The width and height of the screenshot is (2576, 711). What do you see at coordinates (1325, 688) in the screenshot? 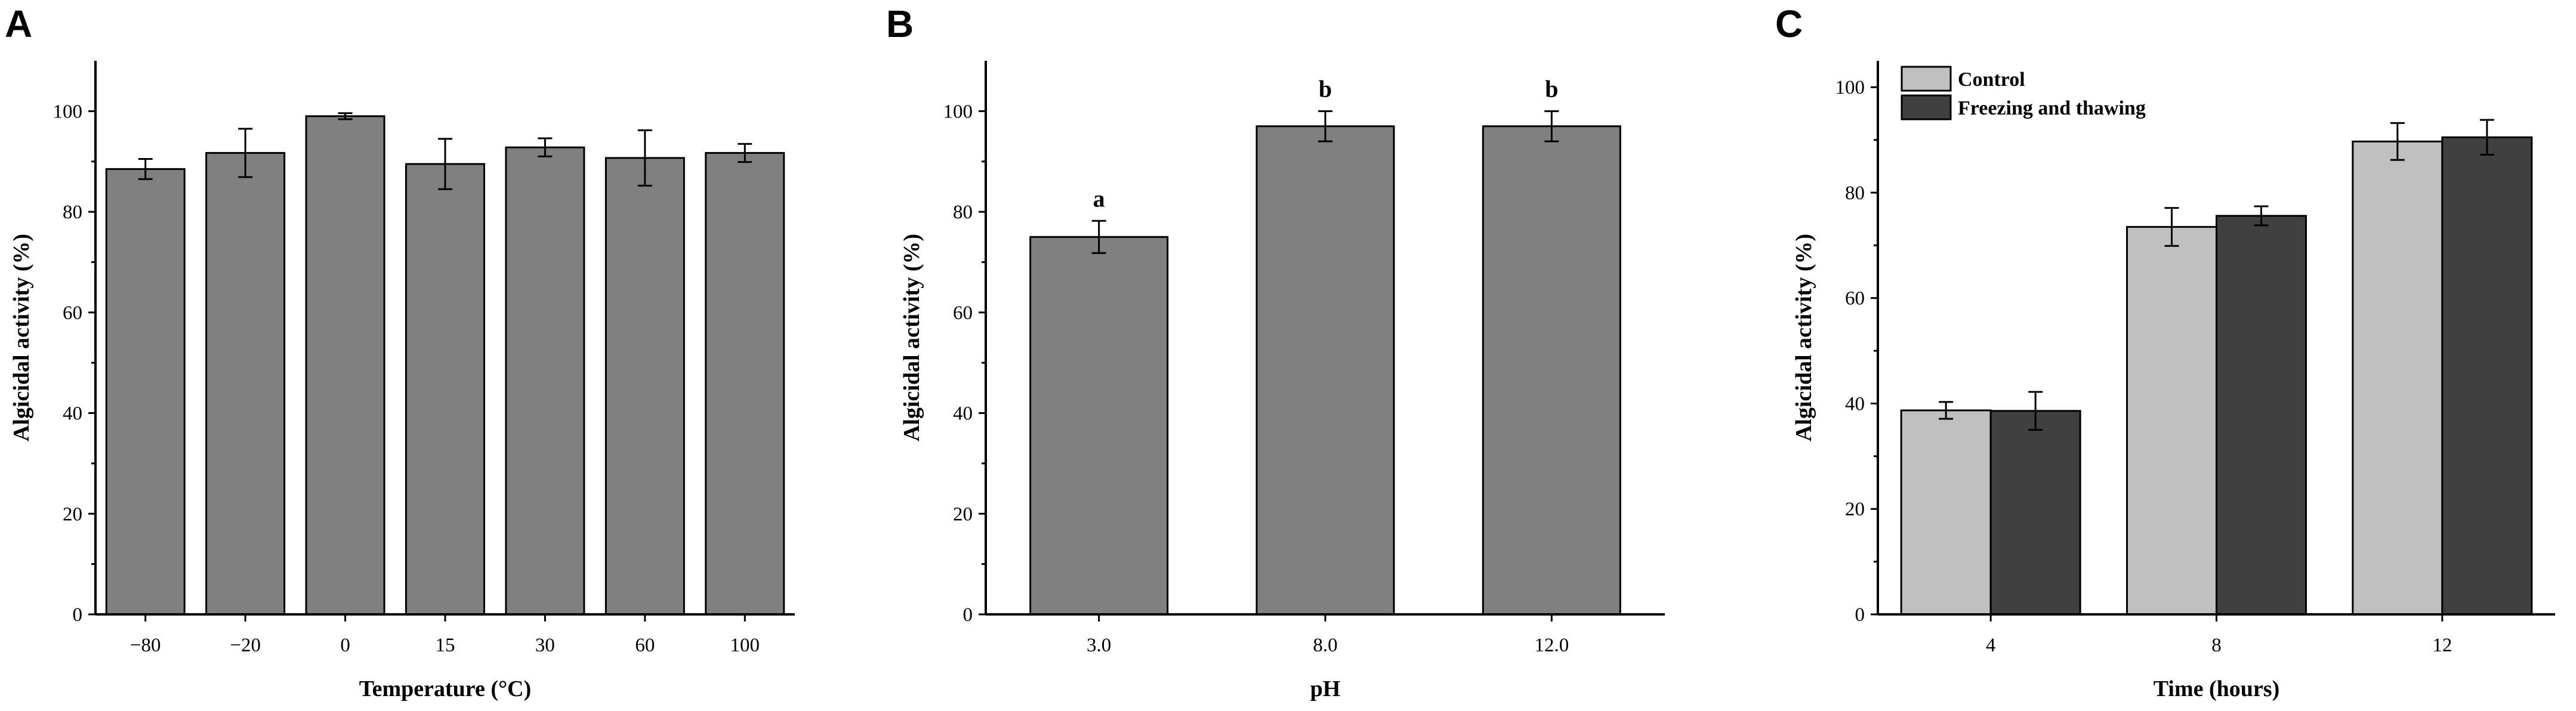
I see `x-axis-title: pH` at bounding box center [1325, 688].